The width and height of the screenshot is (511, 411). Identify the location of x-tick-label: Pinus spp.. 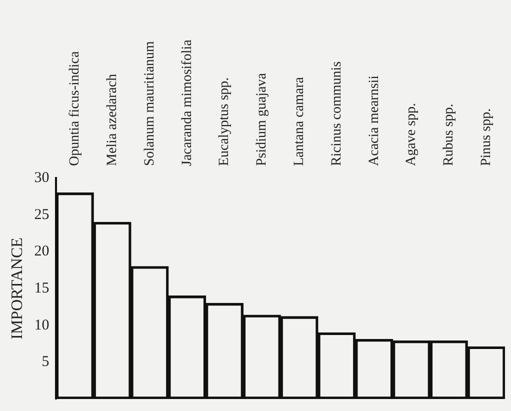
(486, 137).